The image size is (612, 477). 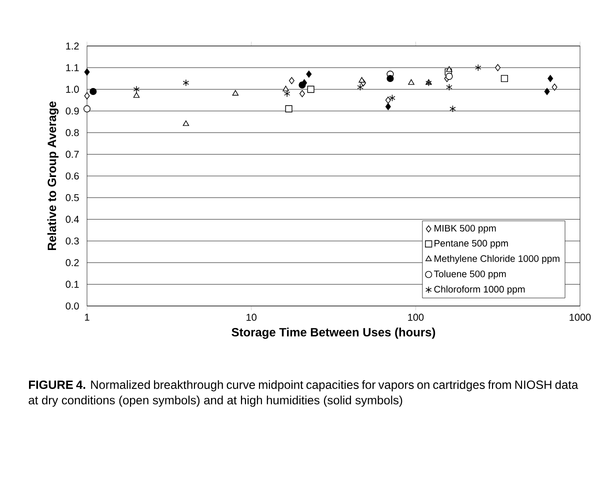 What do you see at coordinates (465, 229) in the screenshot?
I see `legend-label: MIBK 500 ppm` at bounding box center [465, 229].